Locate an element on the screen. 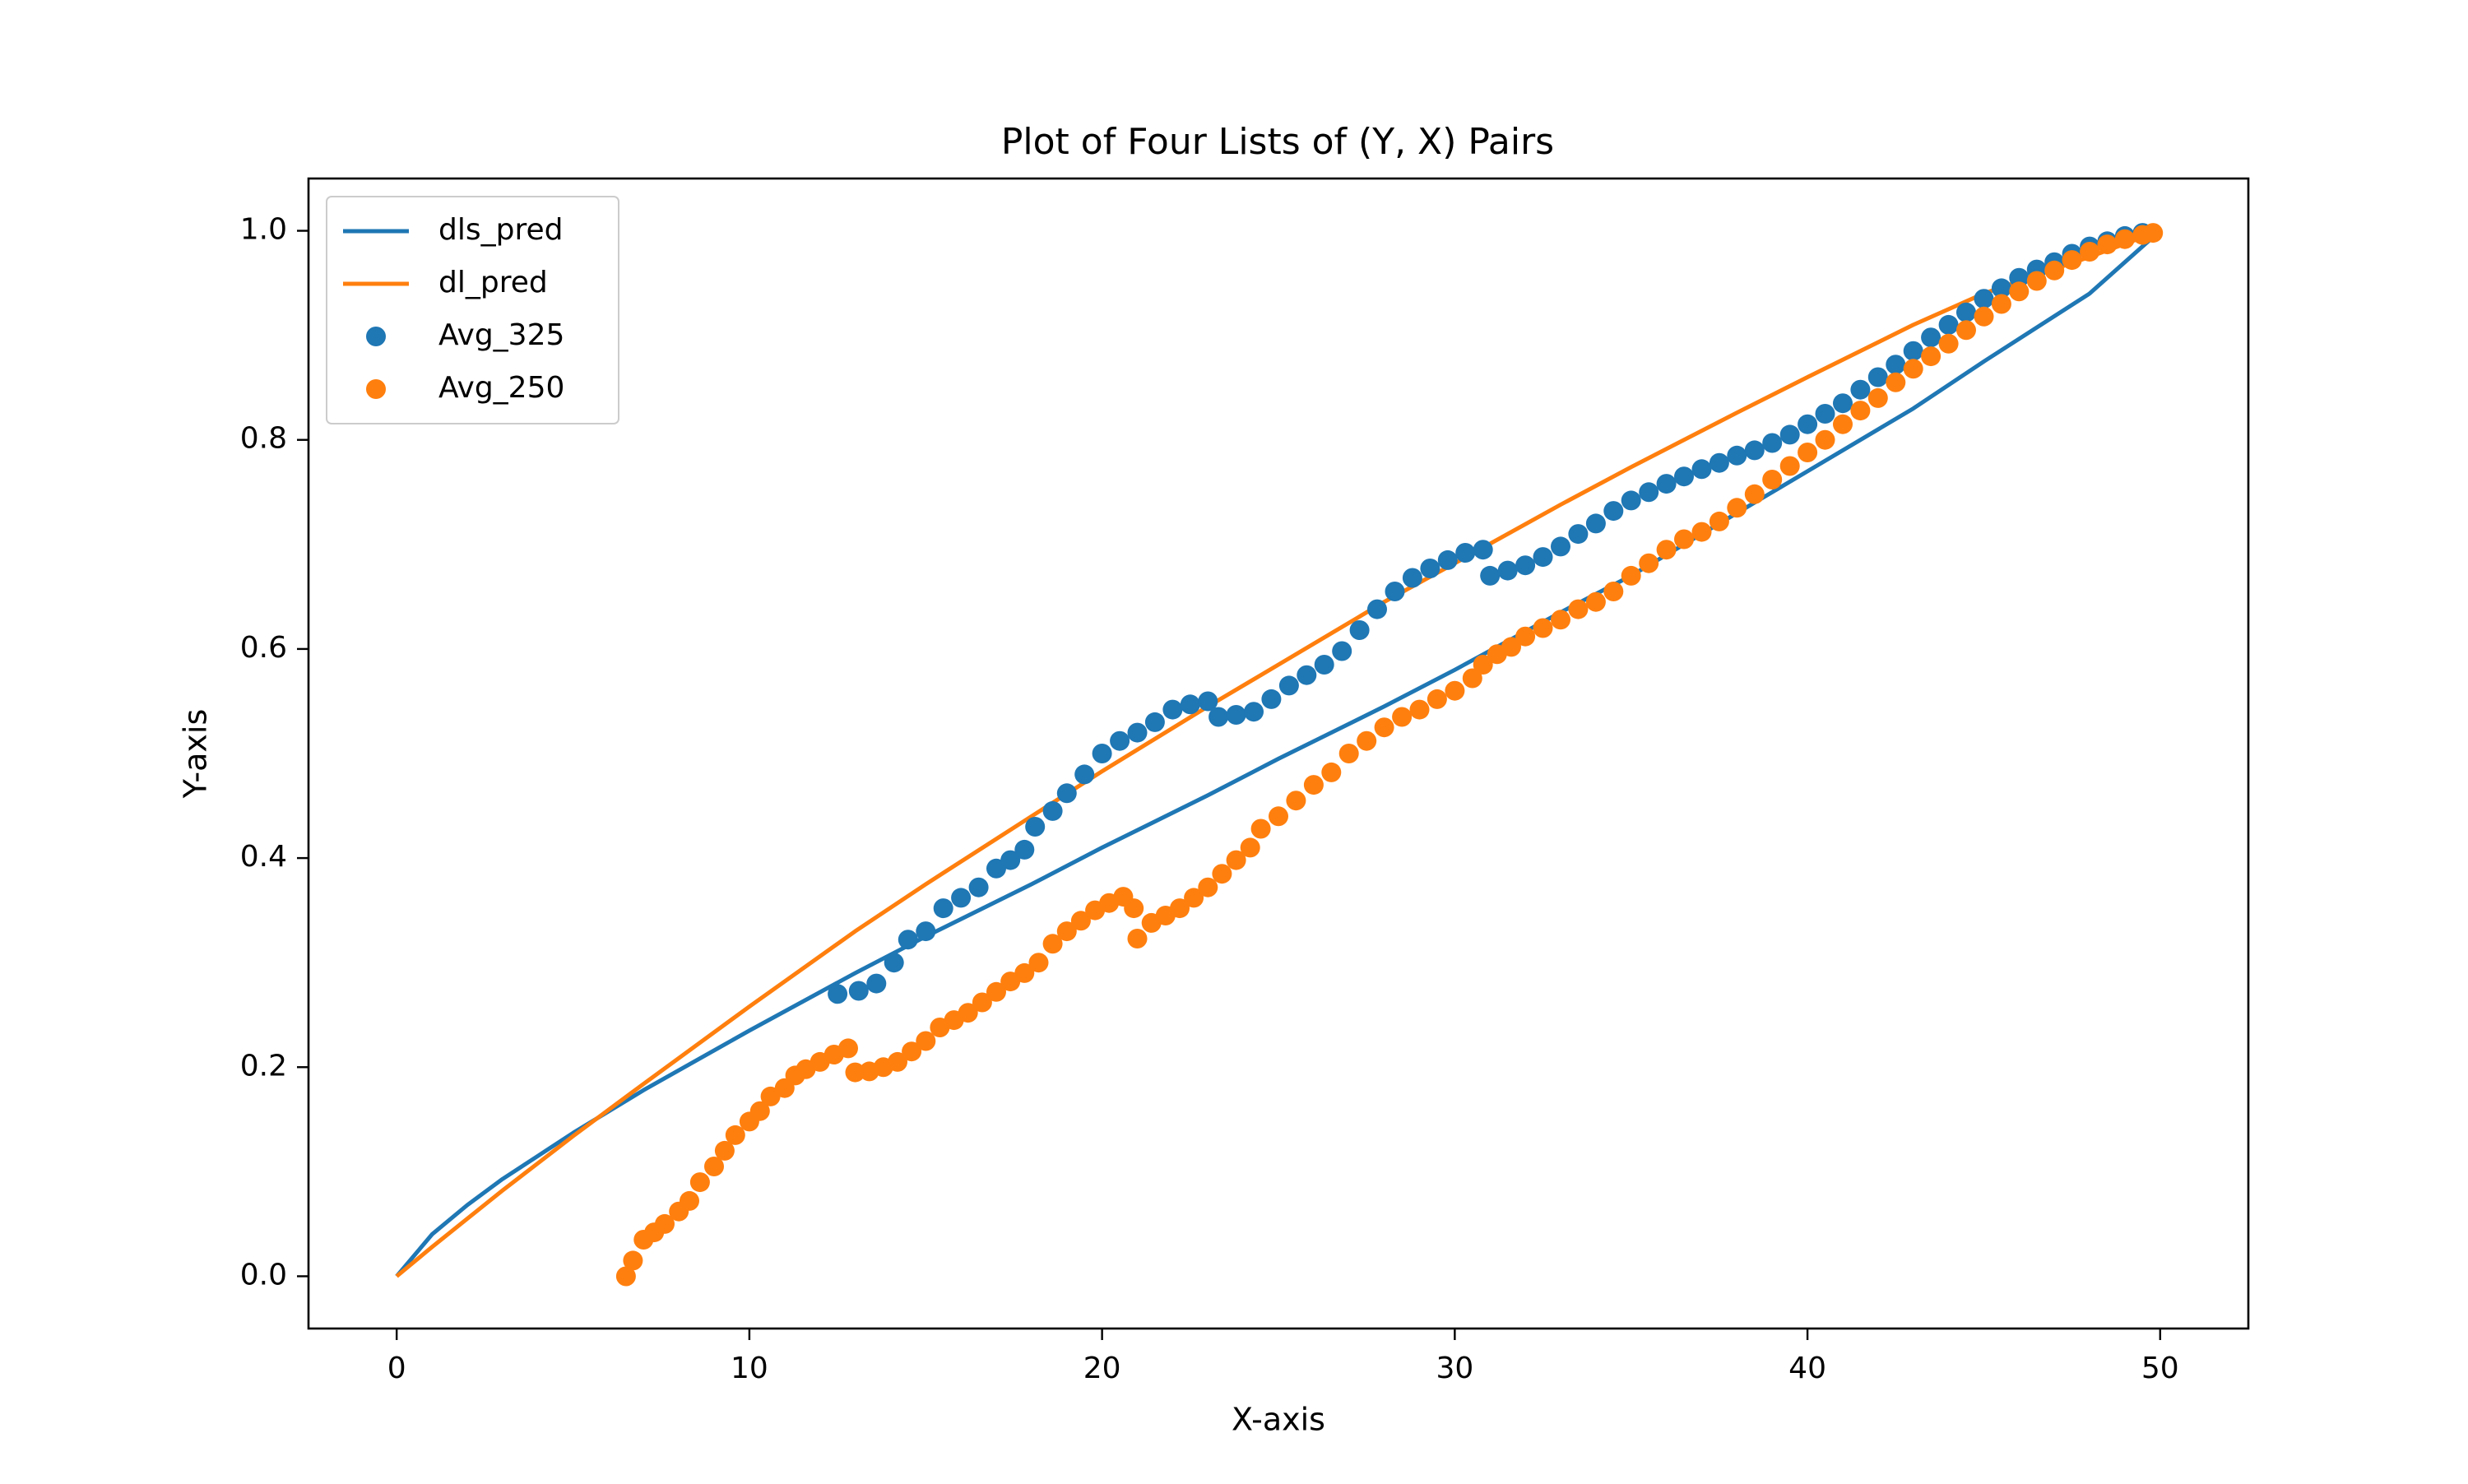 This screenshot has width=2468, height=1484. y-tick-label: 0.2 is located at coordinates (263, 1066).